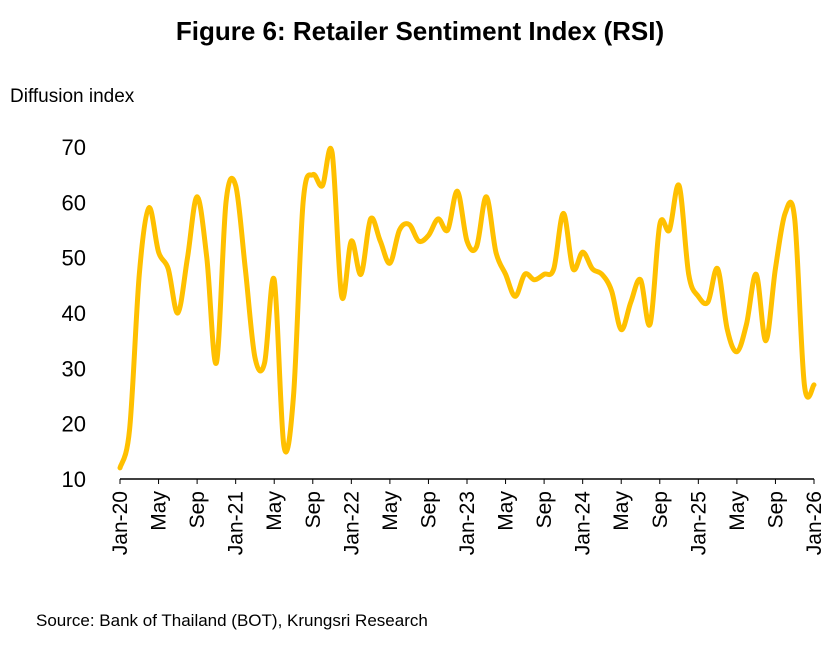  What do you see at coordinates (74, 479) in the screenshot?
I see `y-tick-label: 10` at bounding box center [74, 479].